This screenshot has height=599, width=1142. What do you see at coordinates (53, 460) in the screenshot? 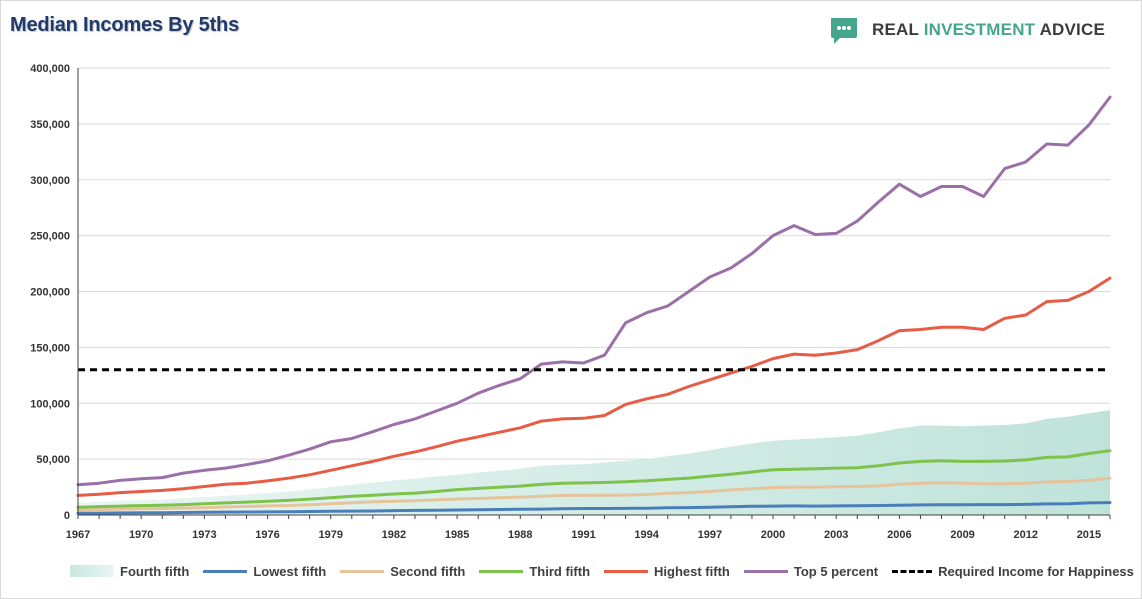
I see `y-tick-label: 50,000` at bounding box center [53, 460].